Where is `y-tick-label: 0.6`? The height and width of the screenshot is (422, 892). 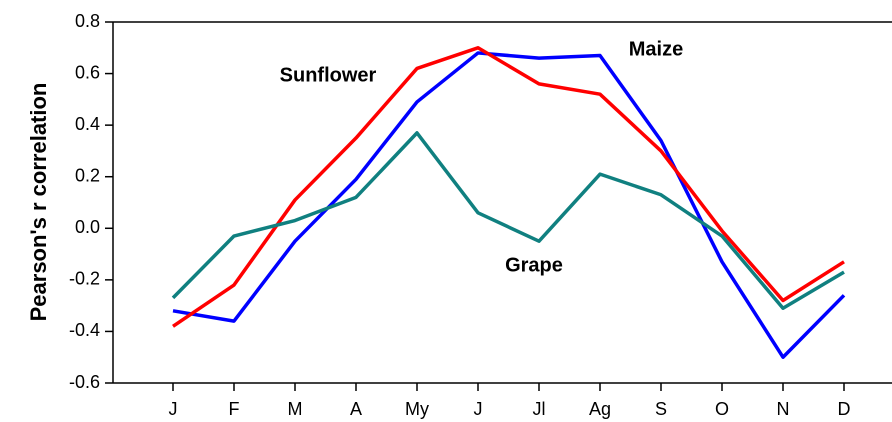
y-tick-label: 0.6 is located at coordinates (87, 72).